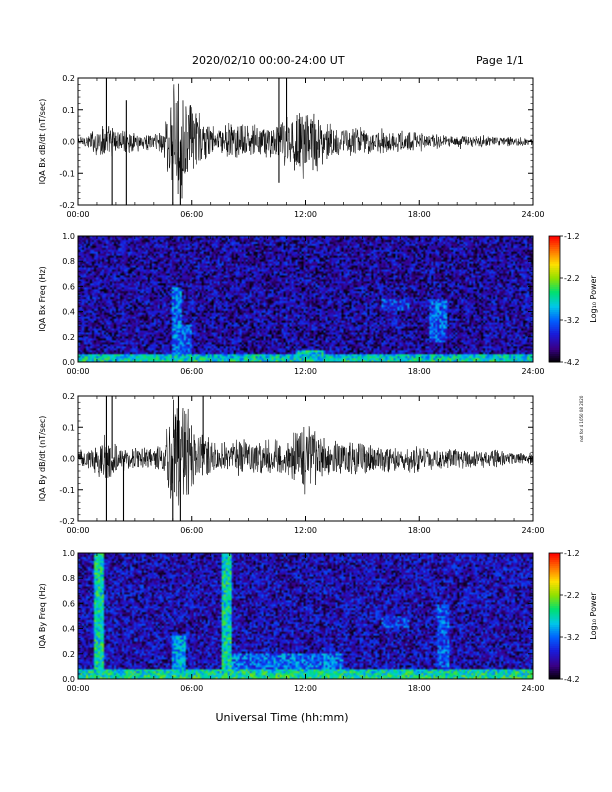 Image resolution: width=612 pixels, height=792 pixels. What do you see at coordinates (282, 717) in the screenshot?
I see `x-axis-title: Universal Time (hh:mm)` at bounding box center [282, 717].